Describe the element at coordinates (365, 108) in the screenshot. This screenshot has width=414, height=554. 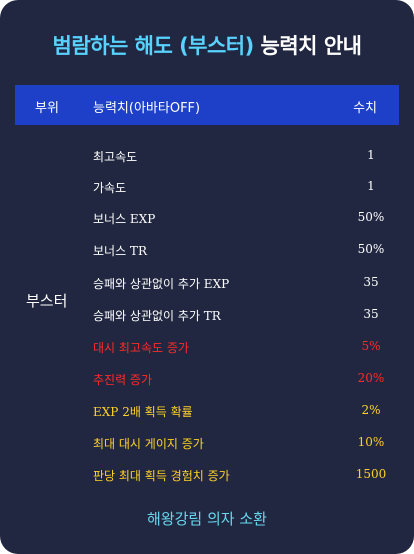
I see `header-value: 수치` at that location.